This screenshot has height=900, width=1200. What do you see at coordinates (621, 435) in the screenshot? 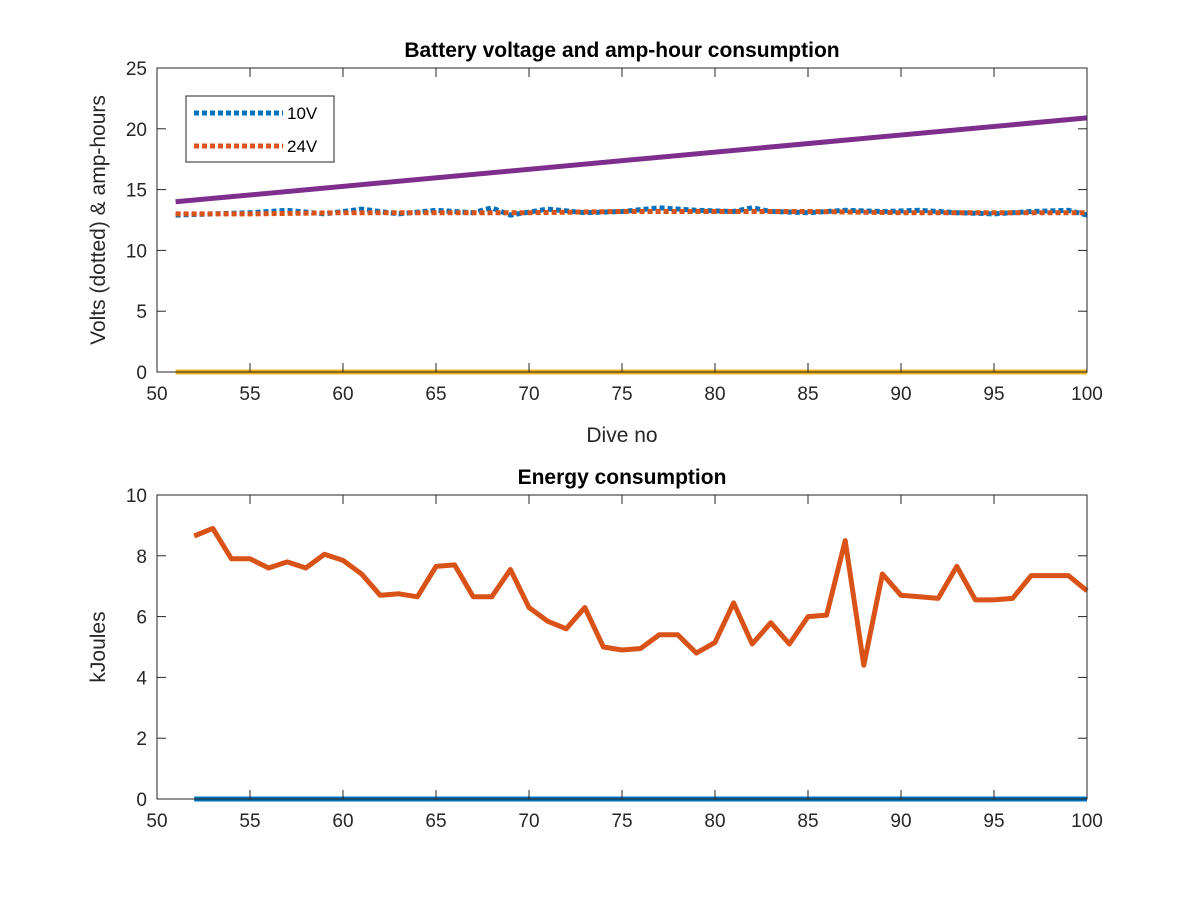
I see `x-axis-label: Dive no` at bounding box center [621, 435].